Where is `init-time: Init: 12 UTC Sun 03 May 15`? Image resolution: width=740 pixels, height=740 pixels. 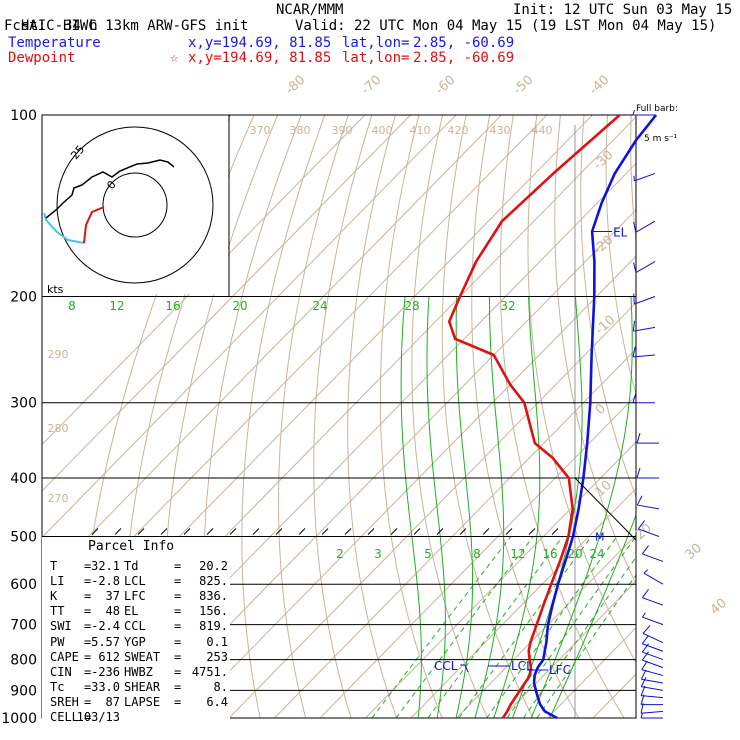
init-time: Init: 12 UTC Sun 03 May 15 is located at coordinates (623, 10).